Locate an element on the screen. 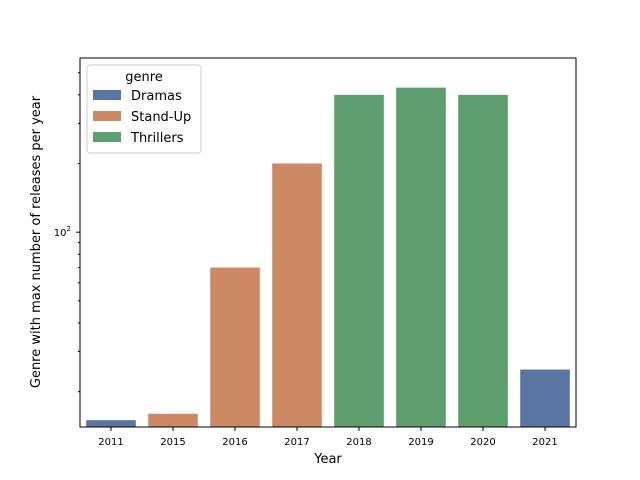  x-tick-label: 2018 is located at coordinates (358, 442).